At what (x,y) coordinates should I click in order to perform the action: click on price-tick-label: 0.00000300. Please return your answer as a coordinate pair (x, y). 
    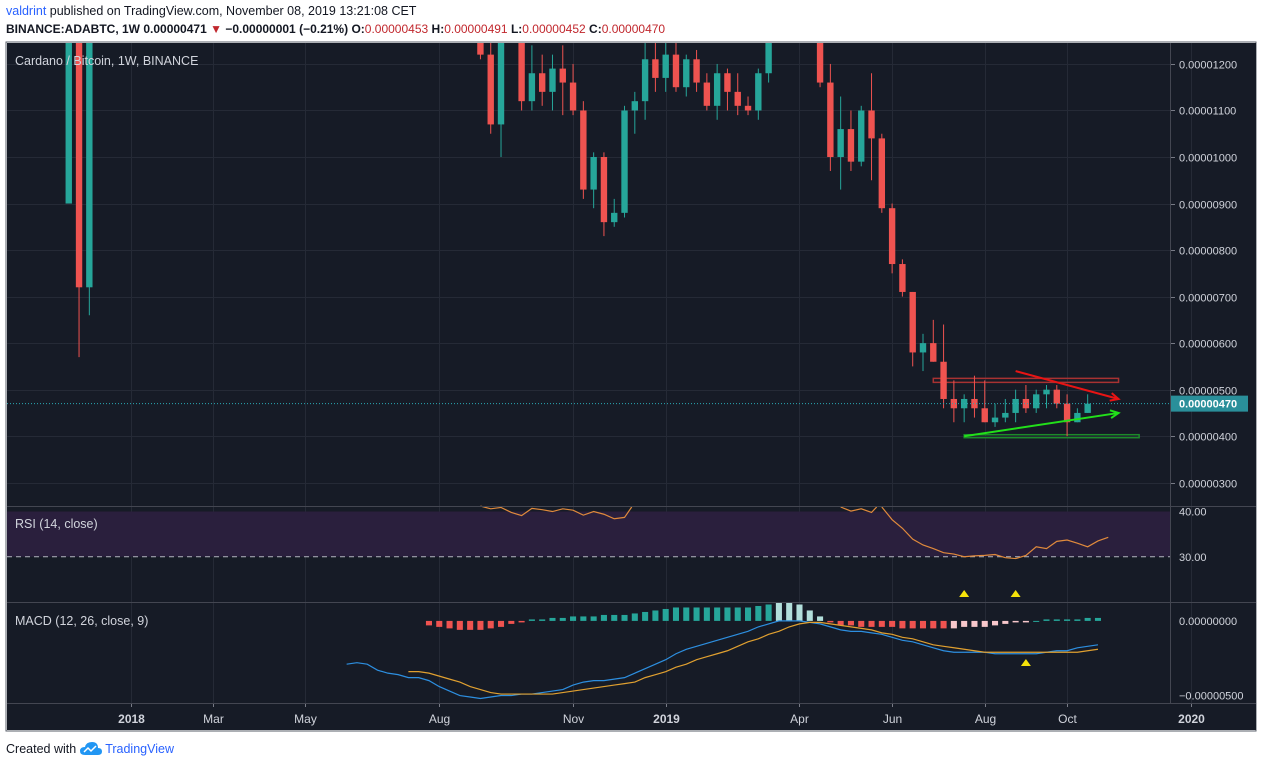
    Looking at the image, I should click on (1208, 485).